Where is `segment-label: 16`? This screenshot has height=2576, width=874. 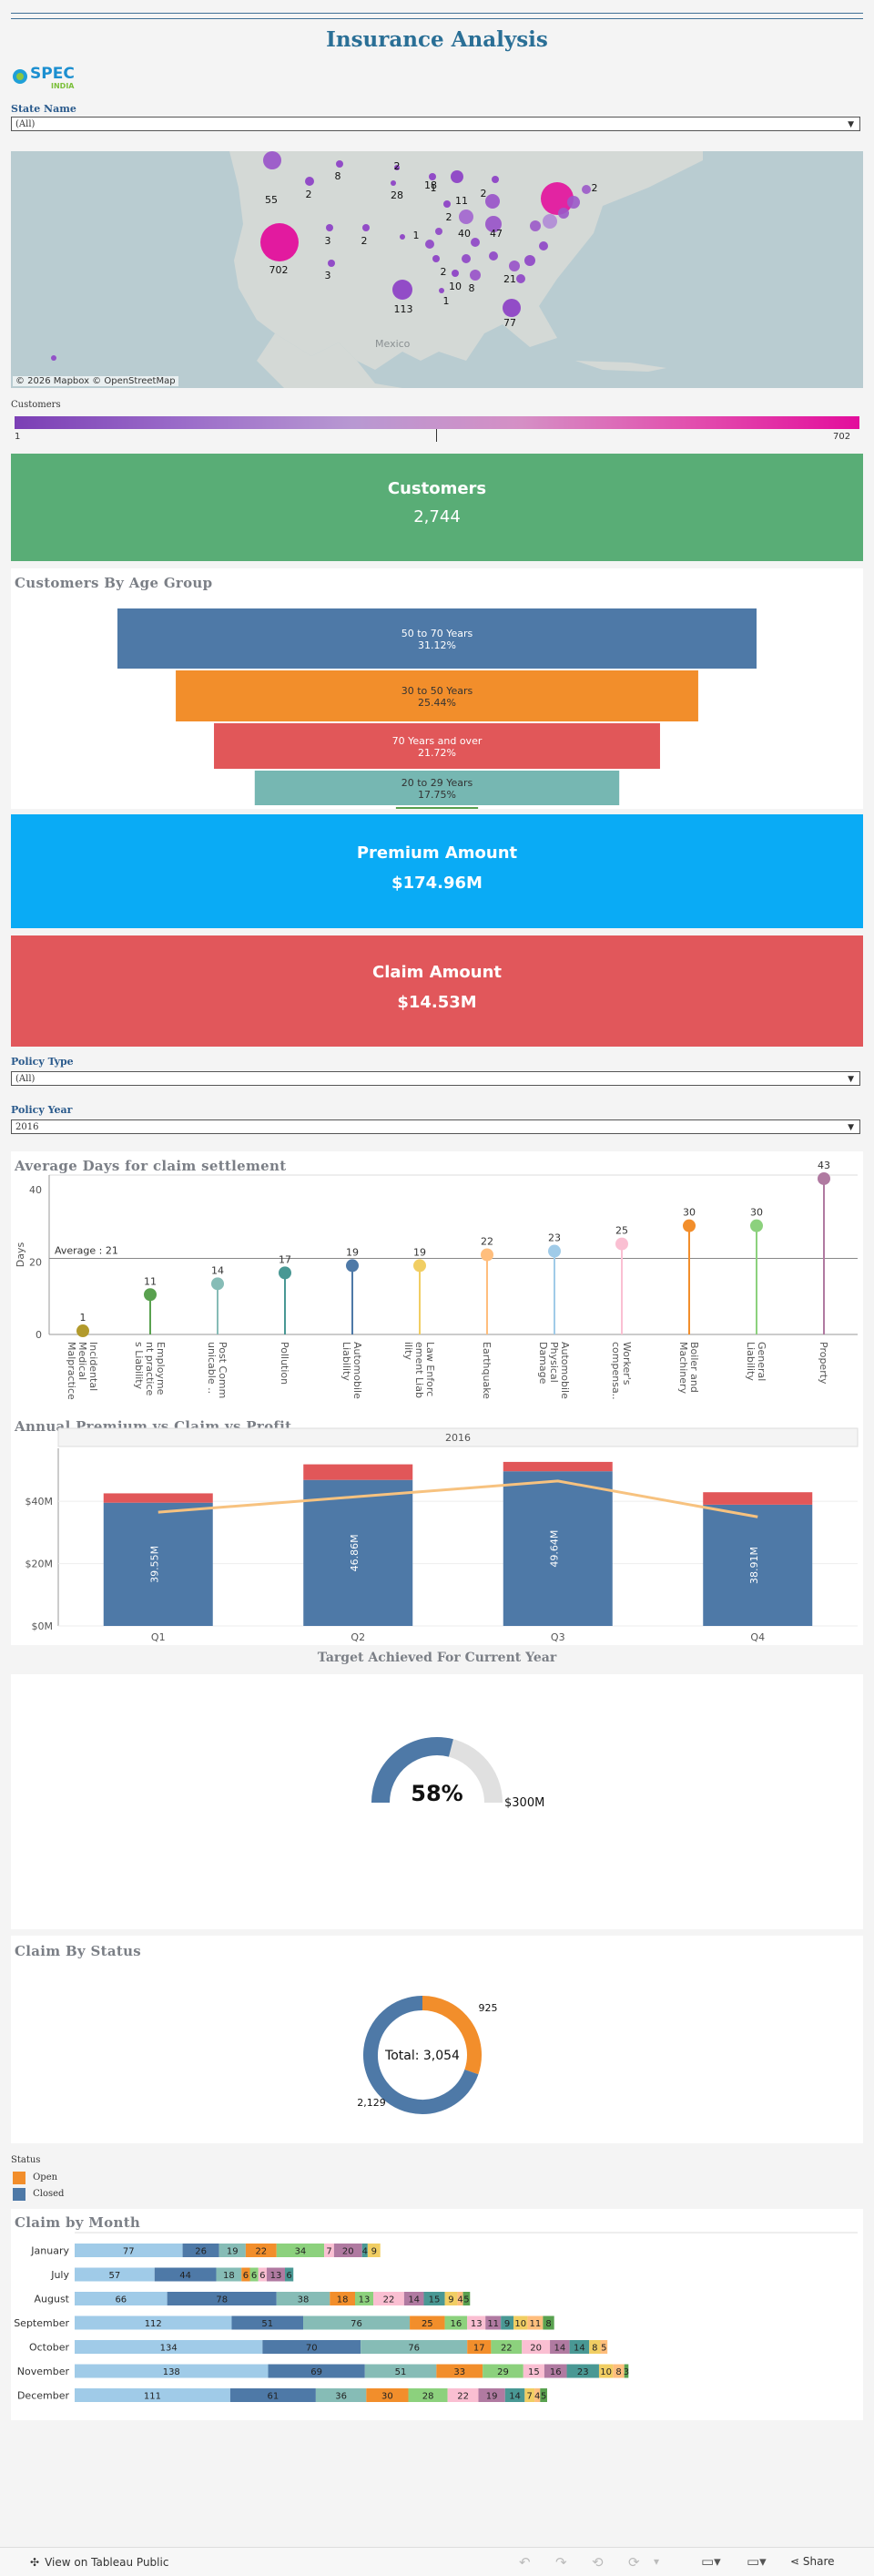
segment-label: 16 is located at coordinates (556, 2372).